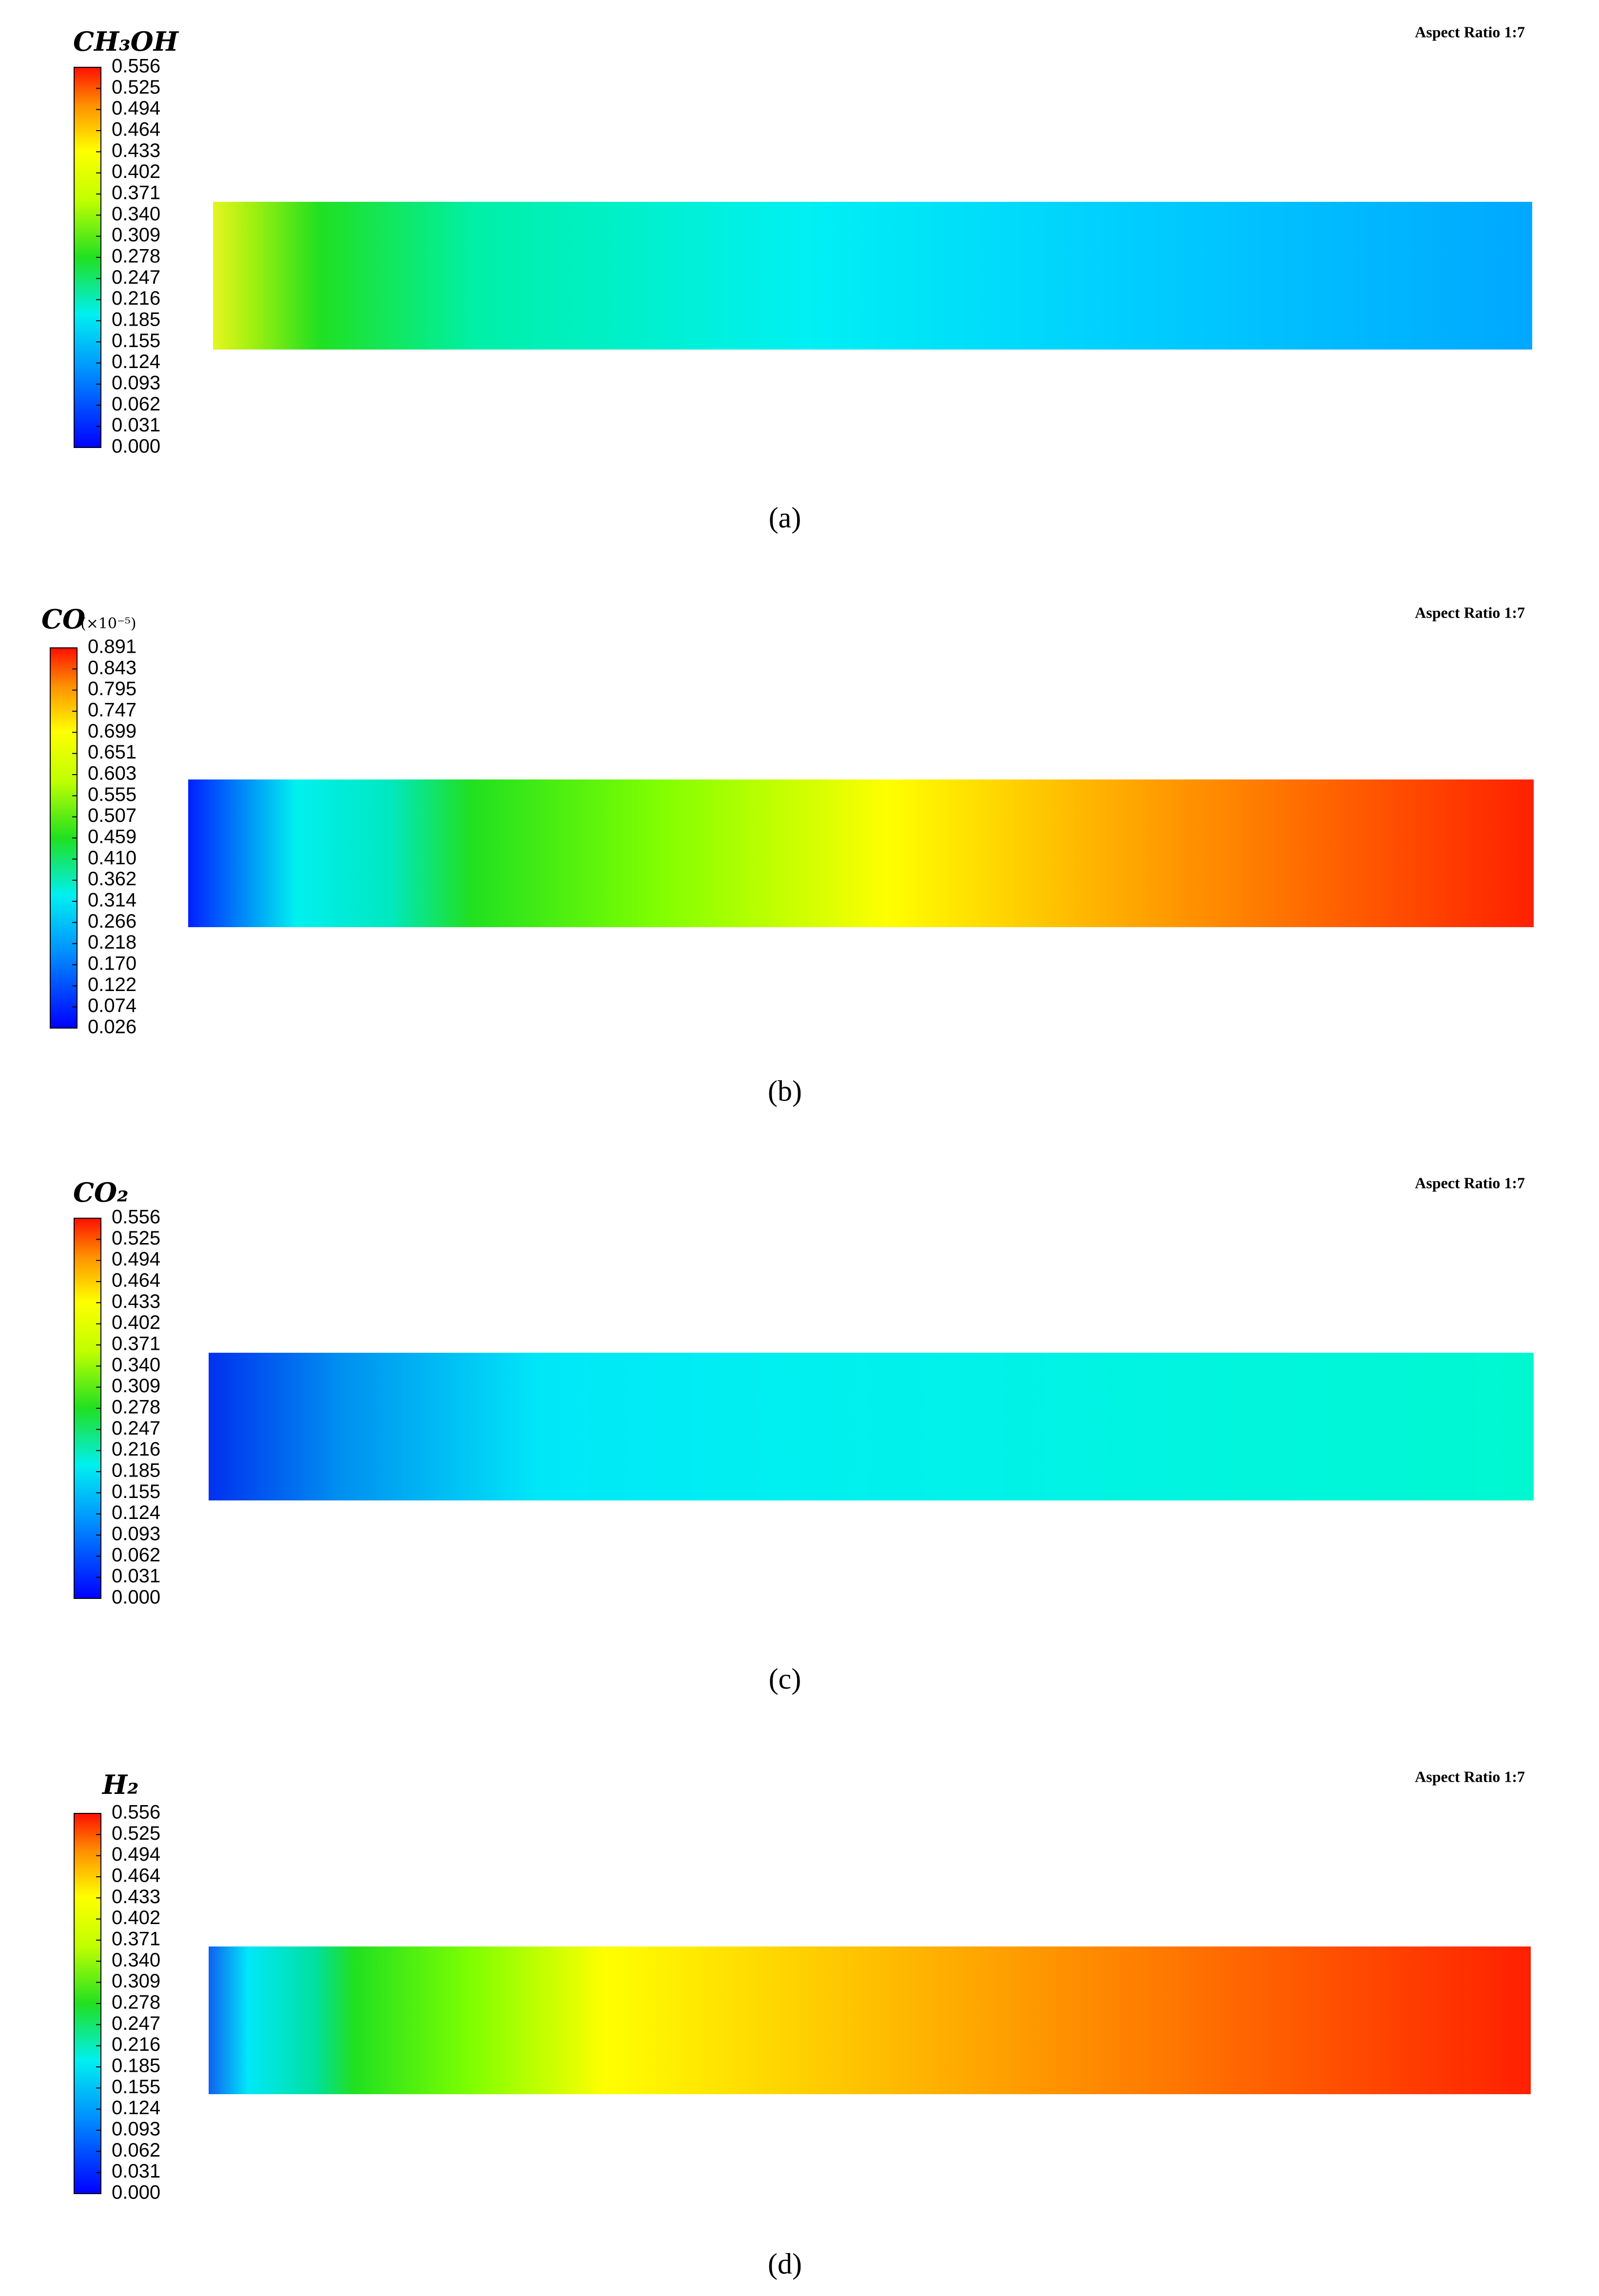  Describe the element at coordinates (112, 1005) in the screenshot. I see `colorbar-label: 0.074` at that location.